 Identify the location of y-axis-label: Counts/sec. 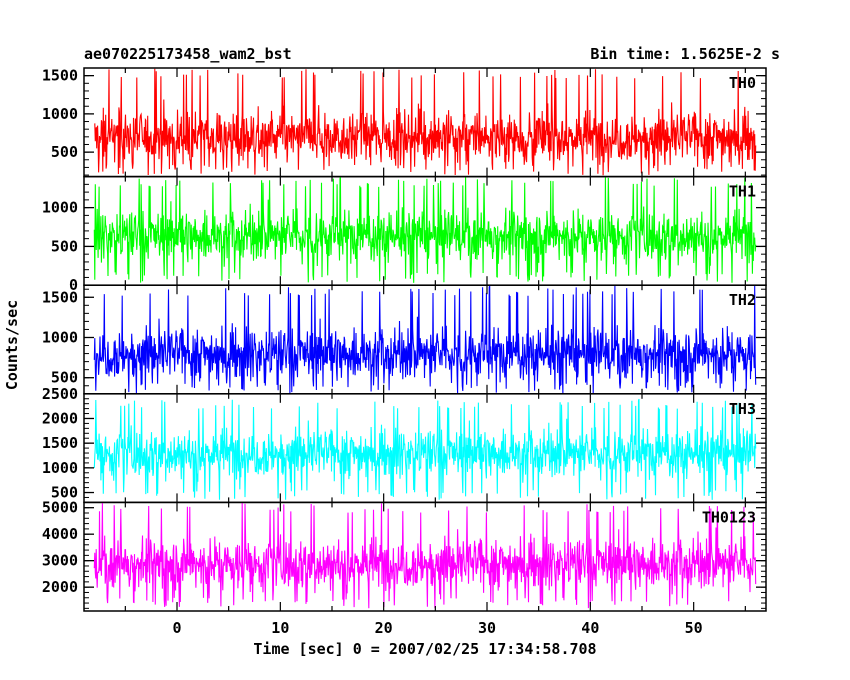
(12, 345).